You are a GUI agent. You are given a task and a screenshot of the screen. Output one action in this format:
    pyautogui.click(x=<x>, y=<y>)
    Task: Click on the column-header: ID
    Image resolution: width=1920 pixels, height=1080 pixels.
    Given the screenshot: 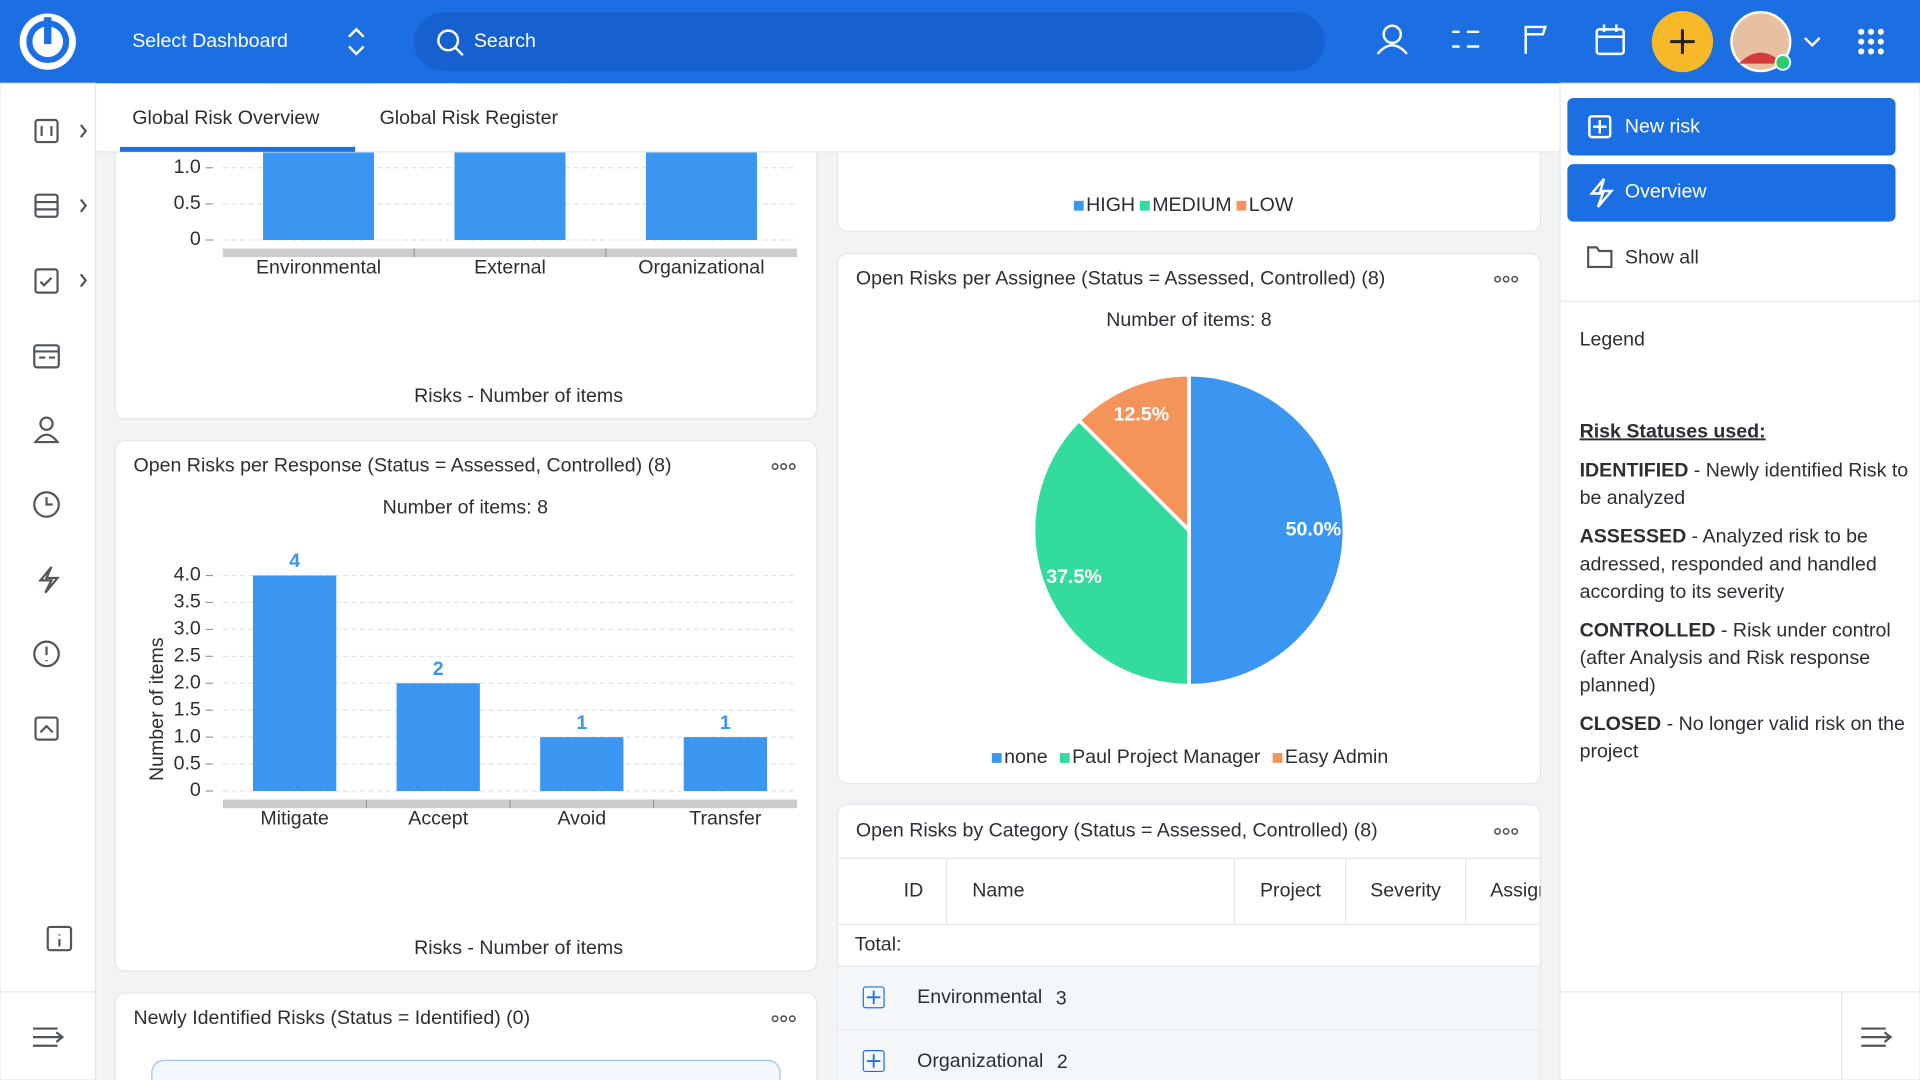 What is the action you would take?
    pyautogui.click(x=914, y=891)
    